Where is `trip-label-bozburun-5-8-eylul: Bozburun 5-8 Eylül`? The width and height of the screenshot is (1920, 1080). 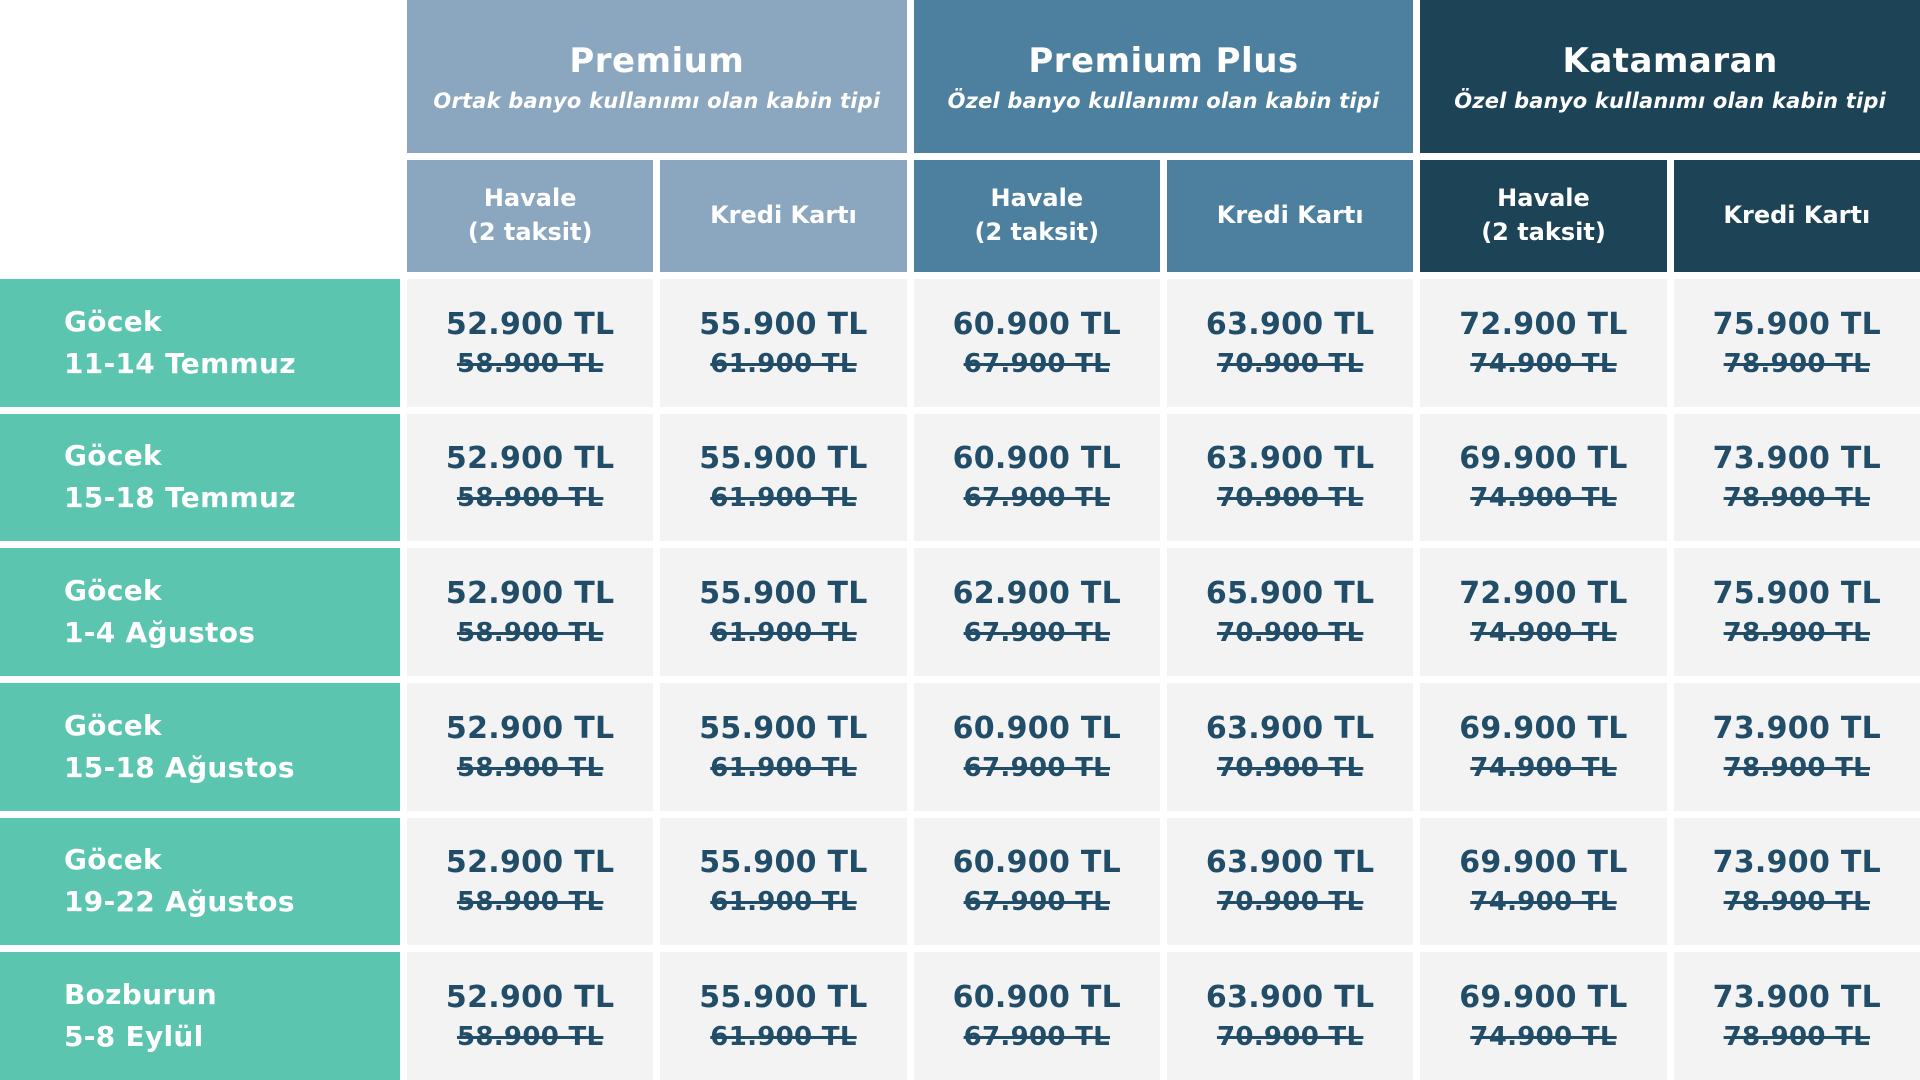 trip-label-bozburun-5-8-eylul: Bozburun 5-8 Eylül is located at coordinates (200, 1016).